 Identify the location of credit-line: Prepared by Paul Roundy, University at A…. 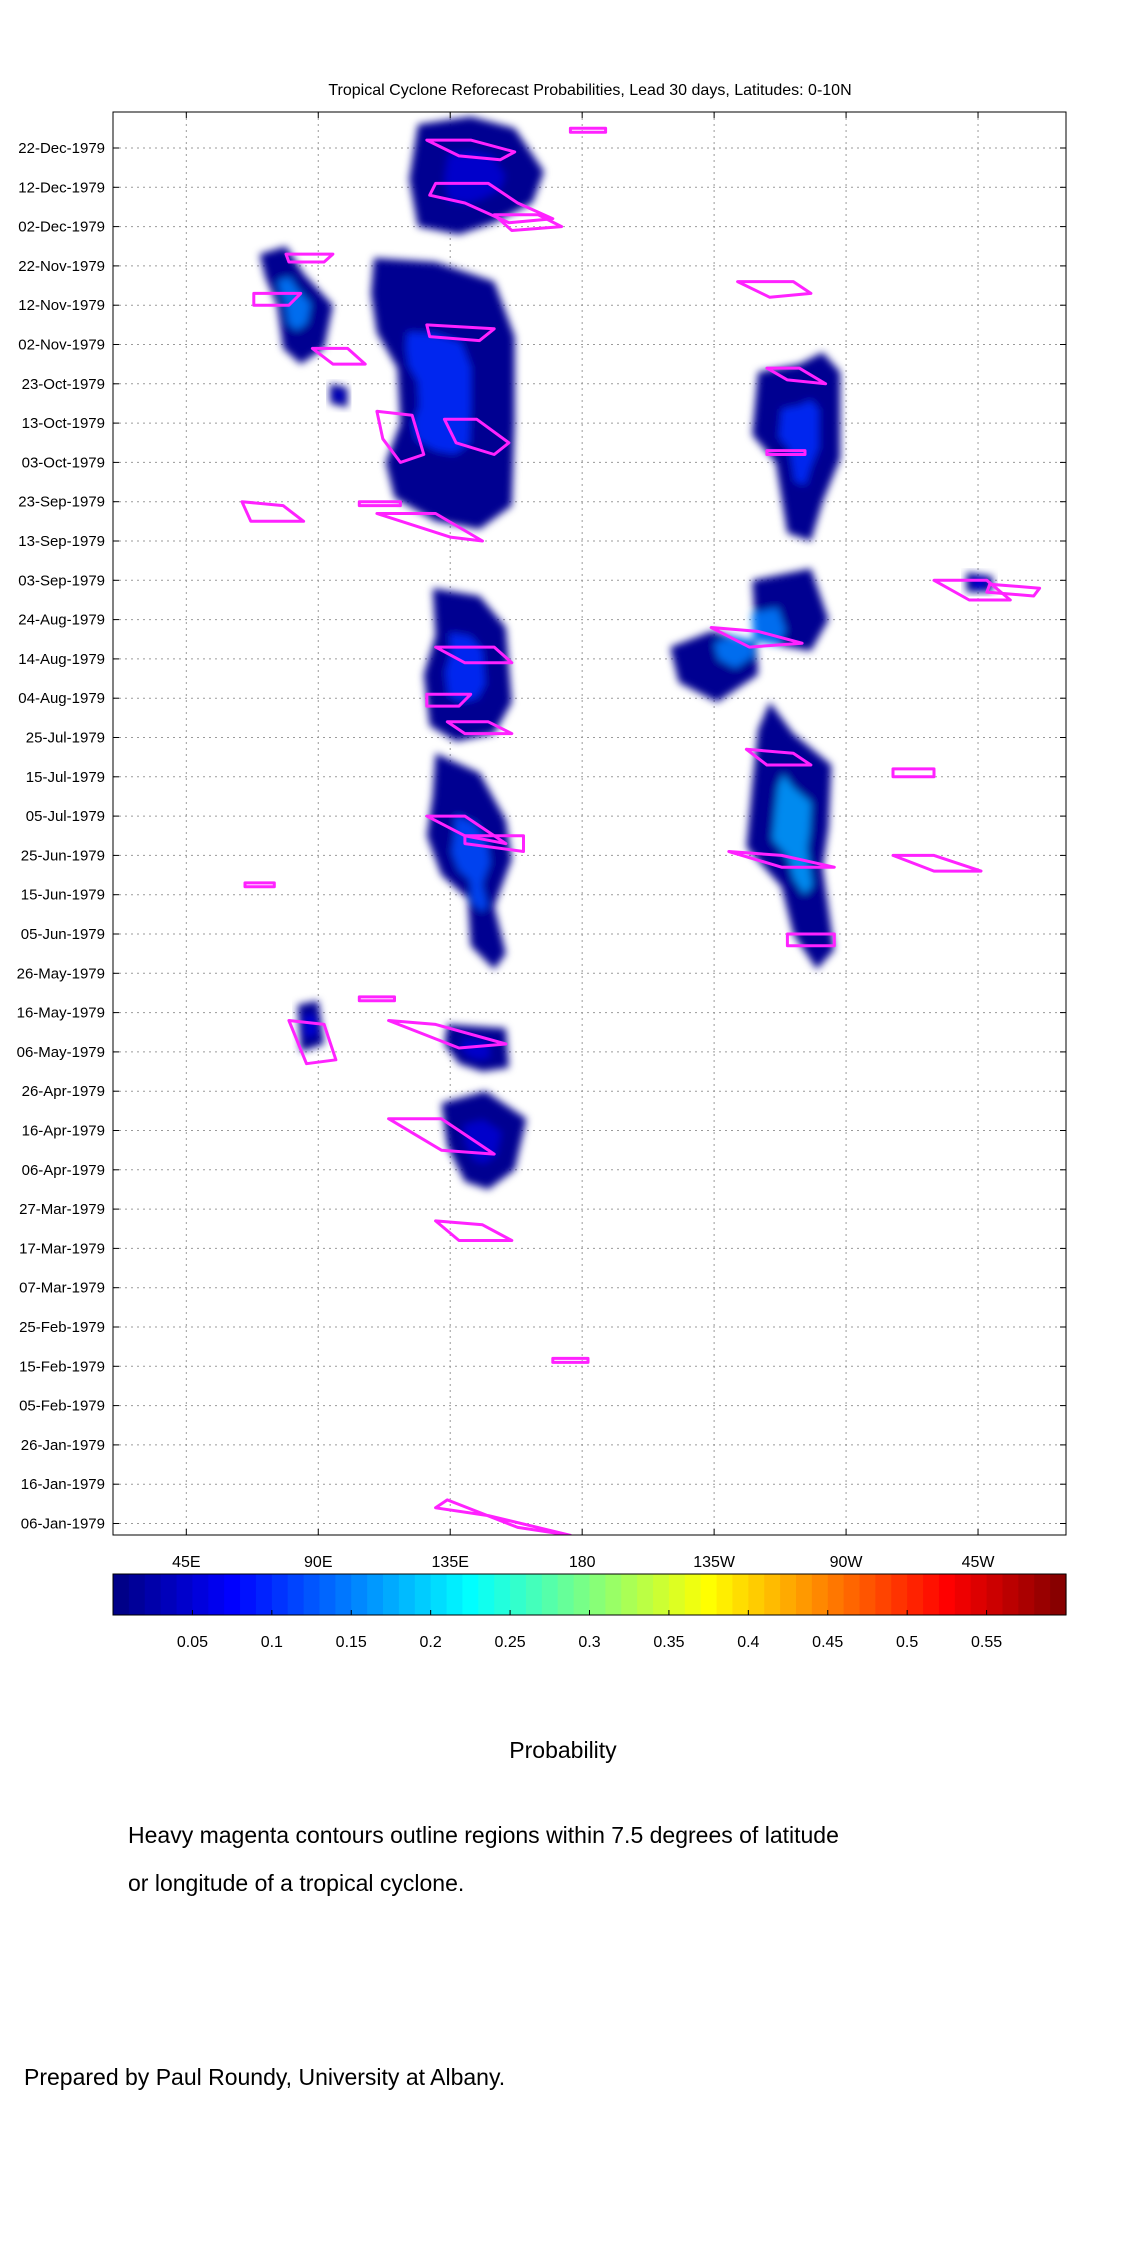
(265, 2077).